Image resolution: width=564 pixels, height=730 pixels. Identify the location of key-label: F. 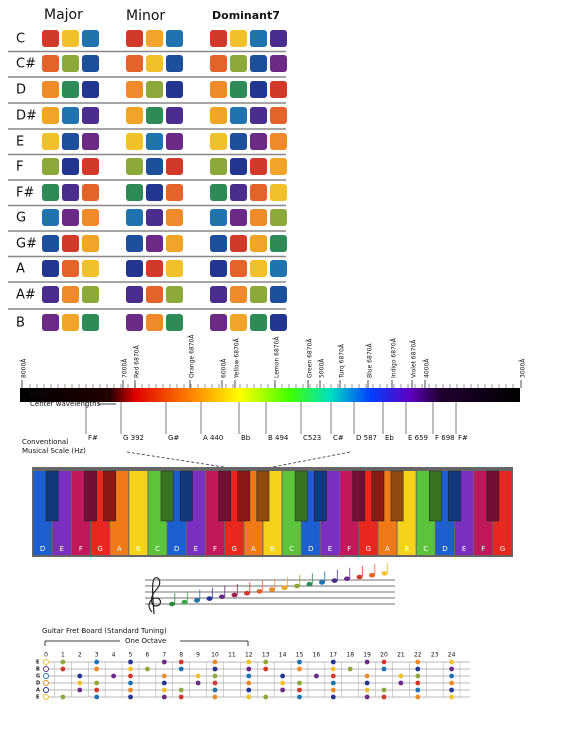
(349, 549).